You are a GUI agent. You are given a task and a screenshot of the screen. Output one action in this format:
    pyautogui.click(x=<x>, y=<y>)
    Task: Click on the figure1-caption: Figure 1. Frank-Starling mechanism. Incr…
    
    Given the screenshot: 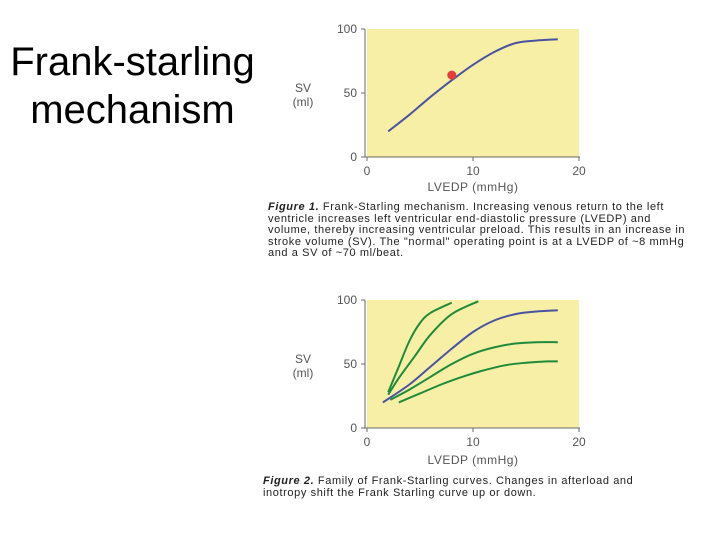 What is the action you would take?
    pyautogui.click(x=478, y=230)
    